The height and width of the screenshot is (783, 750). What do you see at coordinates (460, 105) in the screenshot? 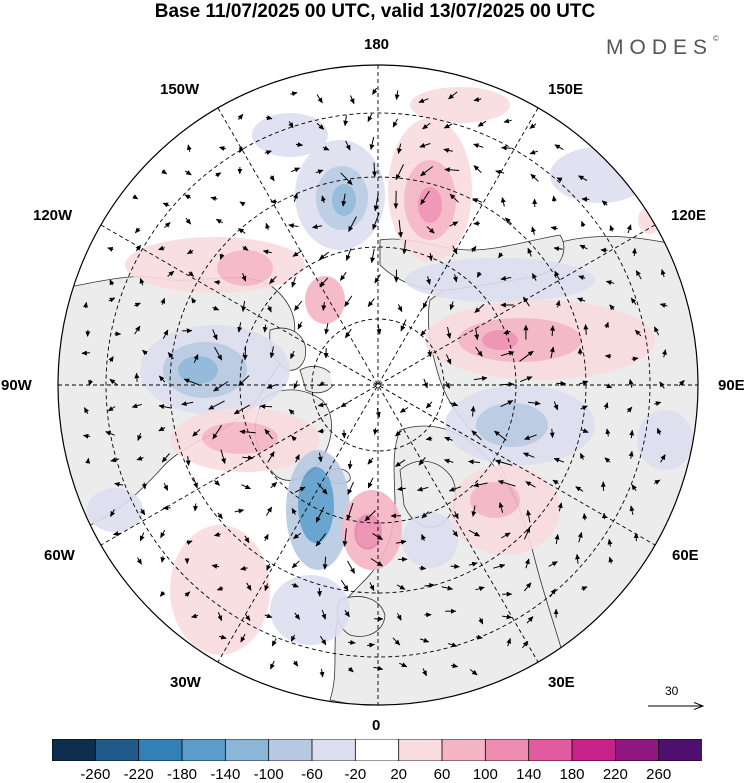
I see `anomaly-positive-pacific-n` at bounding box center [460, 105].